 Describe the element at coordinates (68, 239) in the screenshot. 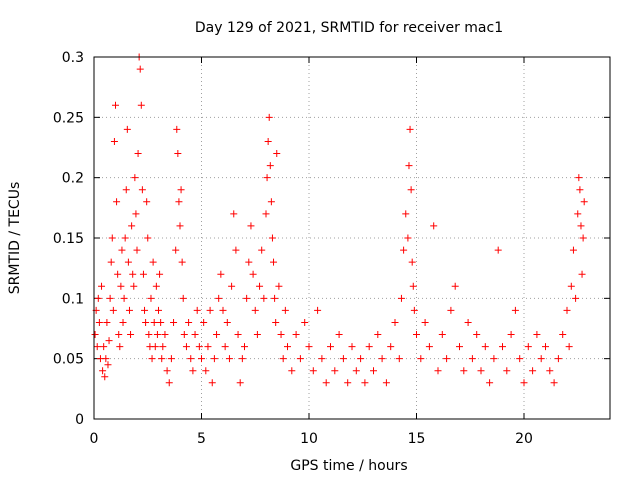

I see `y-tick-label: 0.15` at that location.